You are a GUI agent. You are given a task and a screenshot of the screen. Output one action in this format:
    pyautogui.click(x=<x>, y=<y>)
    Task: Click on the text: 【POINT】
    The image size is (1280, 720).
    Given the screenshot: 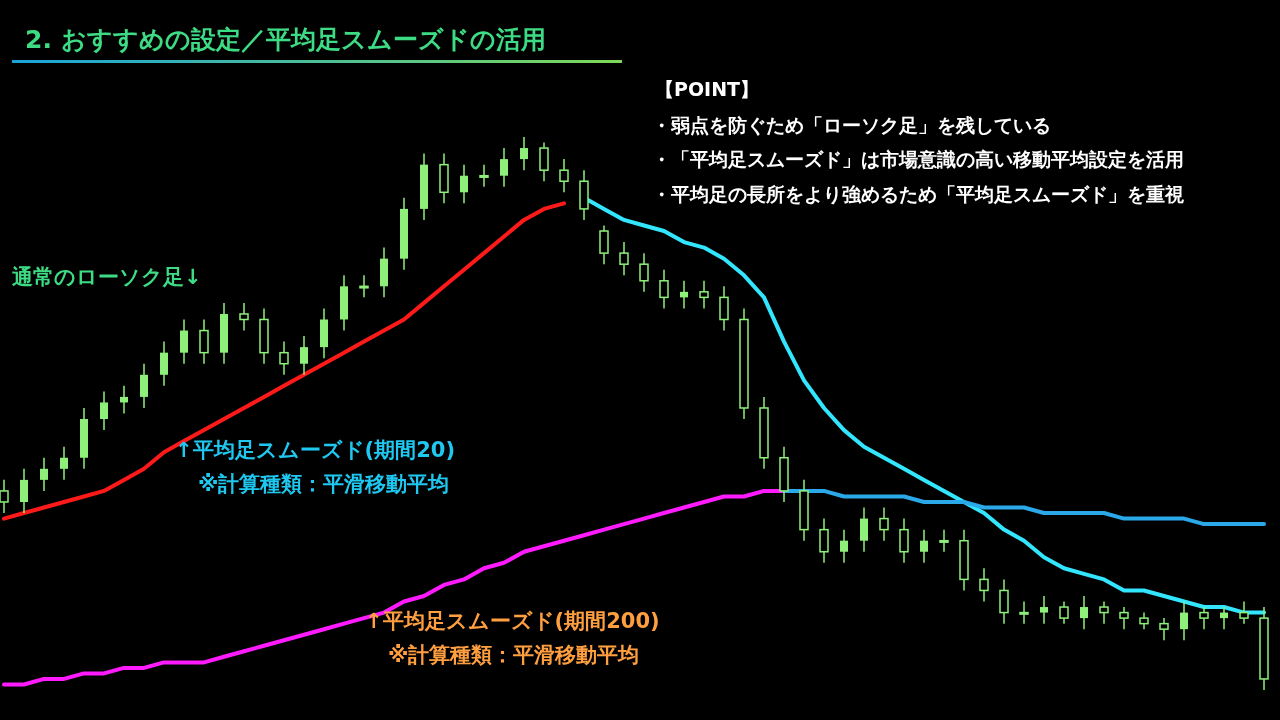 What is the action you would take?
    pyautogui.click(x=707, y=89)
    